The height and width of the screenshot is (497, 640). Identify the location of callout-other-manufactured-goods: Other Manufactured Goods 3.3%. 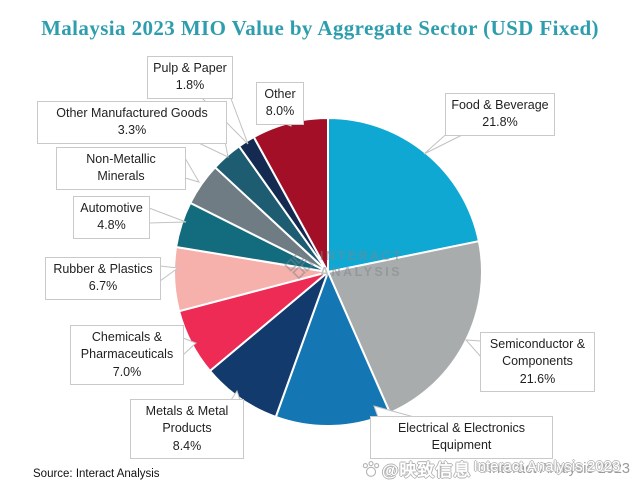
(132, 122).